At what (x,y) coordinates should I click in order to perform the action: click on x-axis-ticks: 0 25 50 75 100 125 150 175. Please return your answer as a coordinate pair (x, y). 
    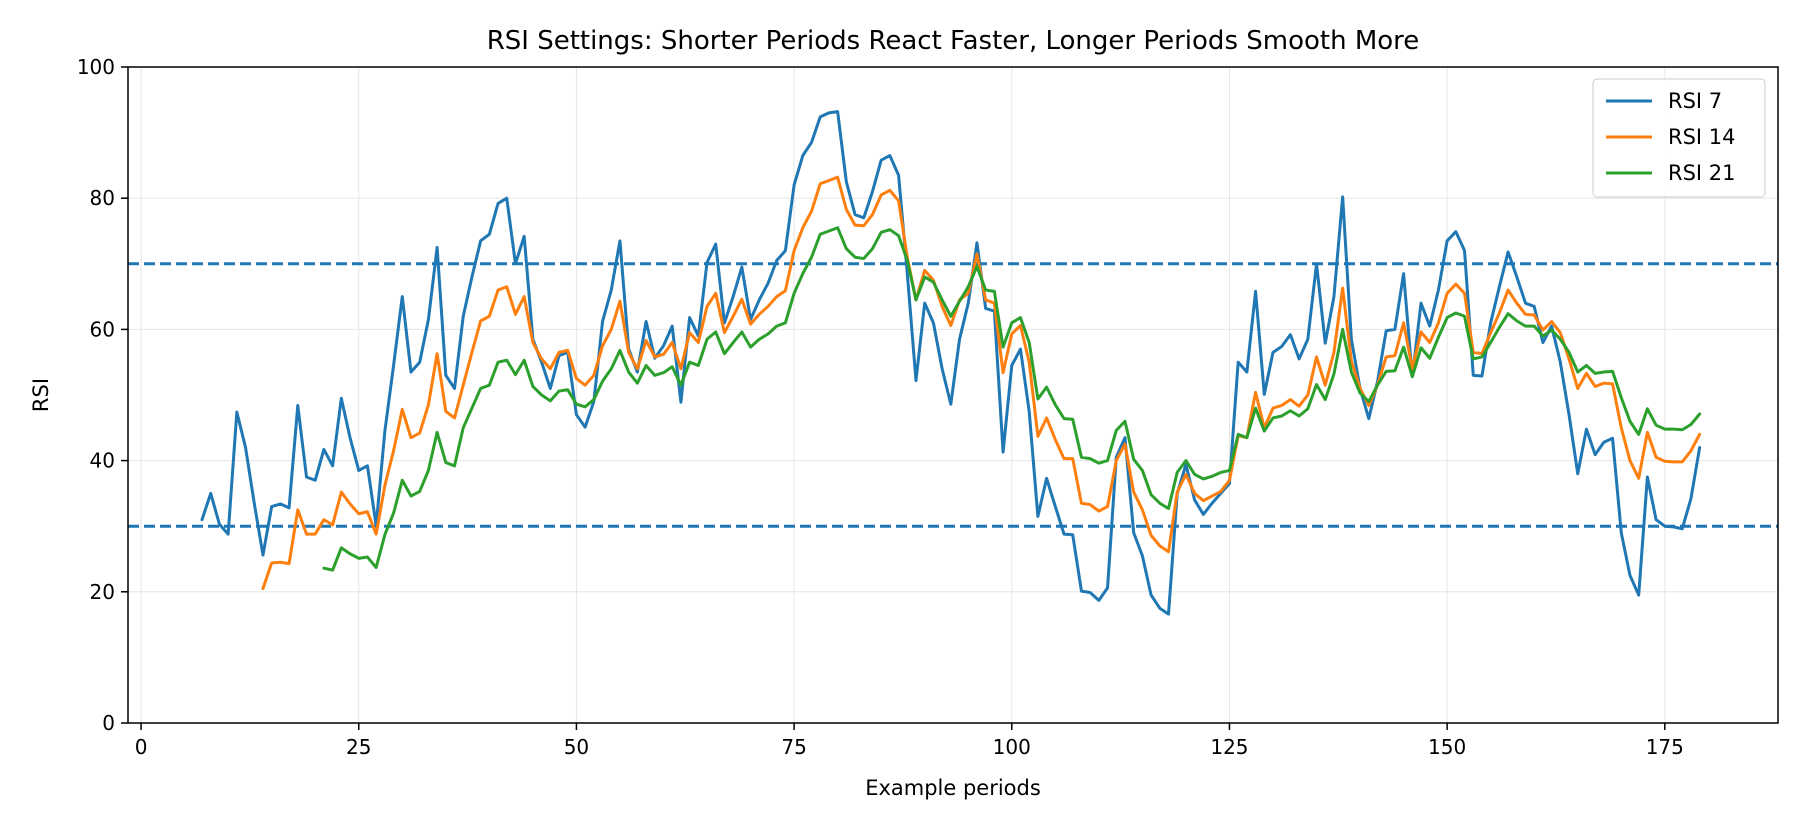
    Looking at the image, I should click on (909, 741).